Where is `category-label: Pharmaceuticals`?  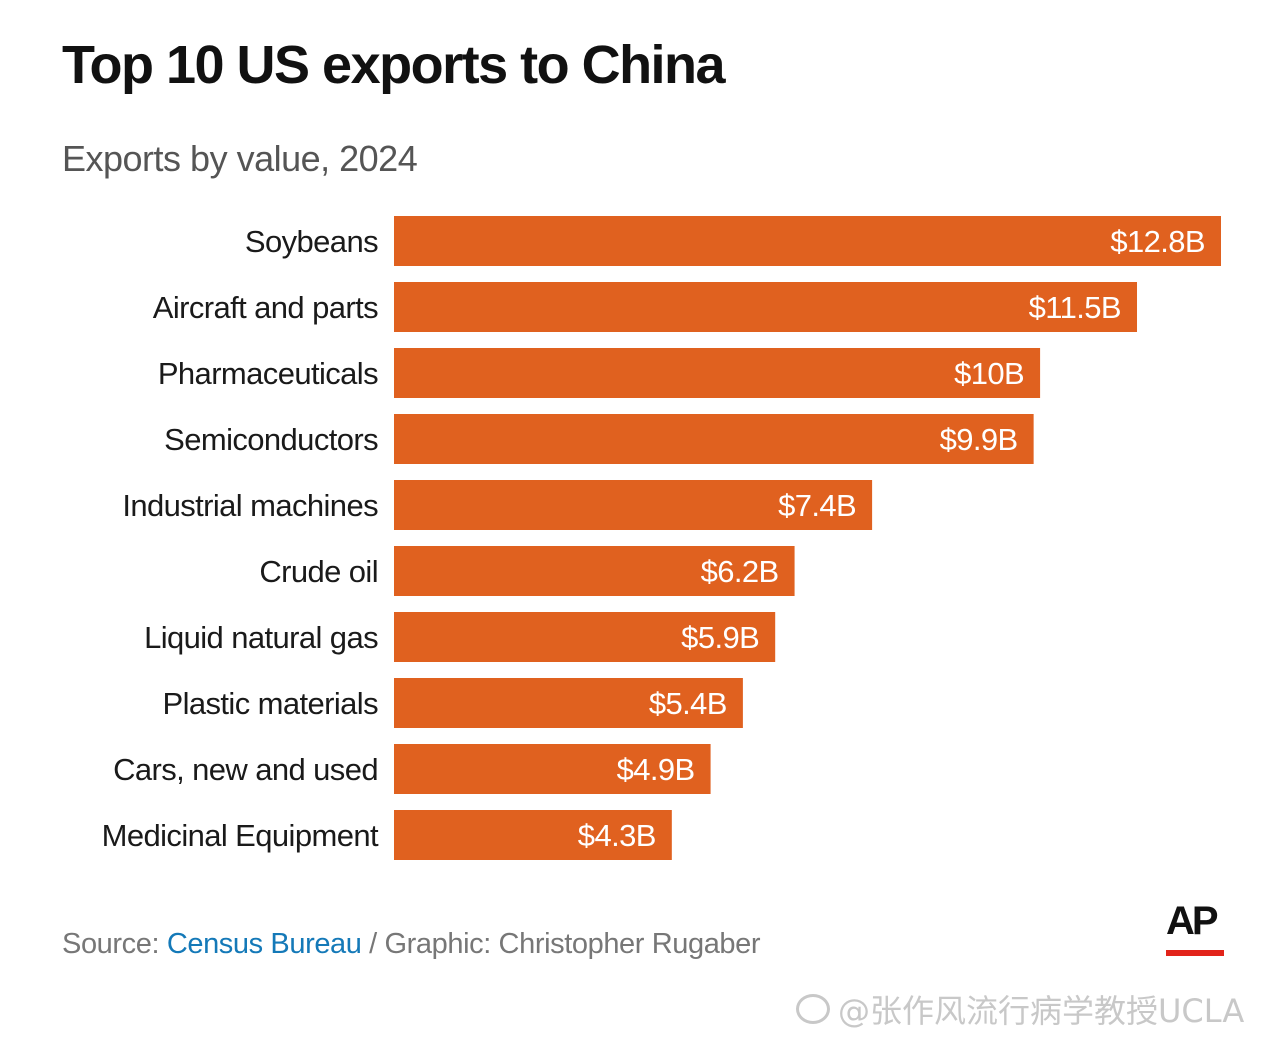
category-label: Pharmaceuticals is located at coordinates (268, 373).